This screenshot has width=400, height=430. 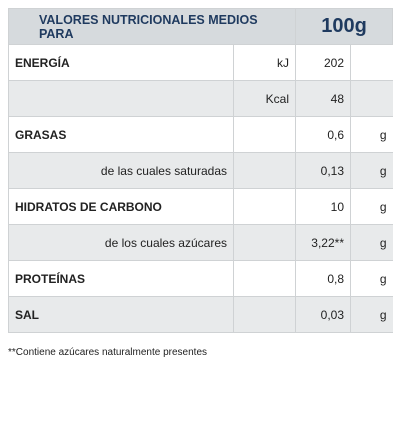 What do you see at coordinates (323, 242) in the screenshot?
I see `value: 3,22**` at bounding box center [323, 242].